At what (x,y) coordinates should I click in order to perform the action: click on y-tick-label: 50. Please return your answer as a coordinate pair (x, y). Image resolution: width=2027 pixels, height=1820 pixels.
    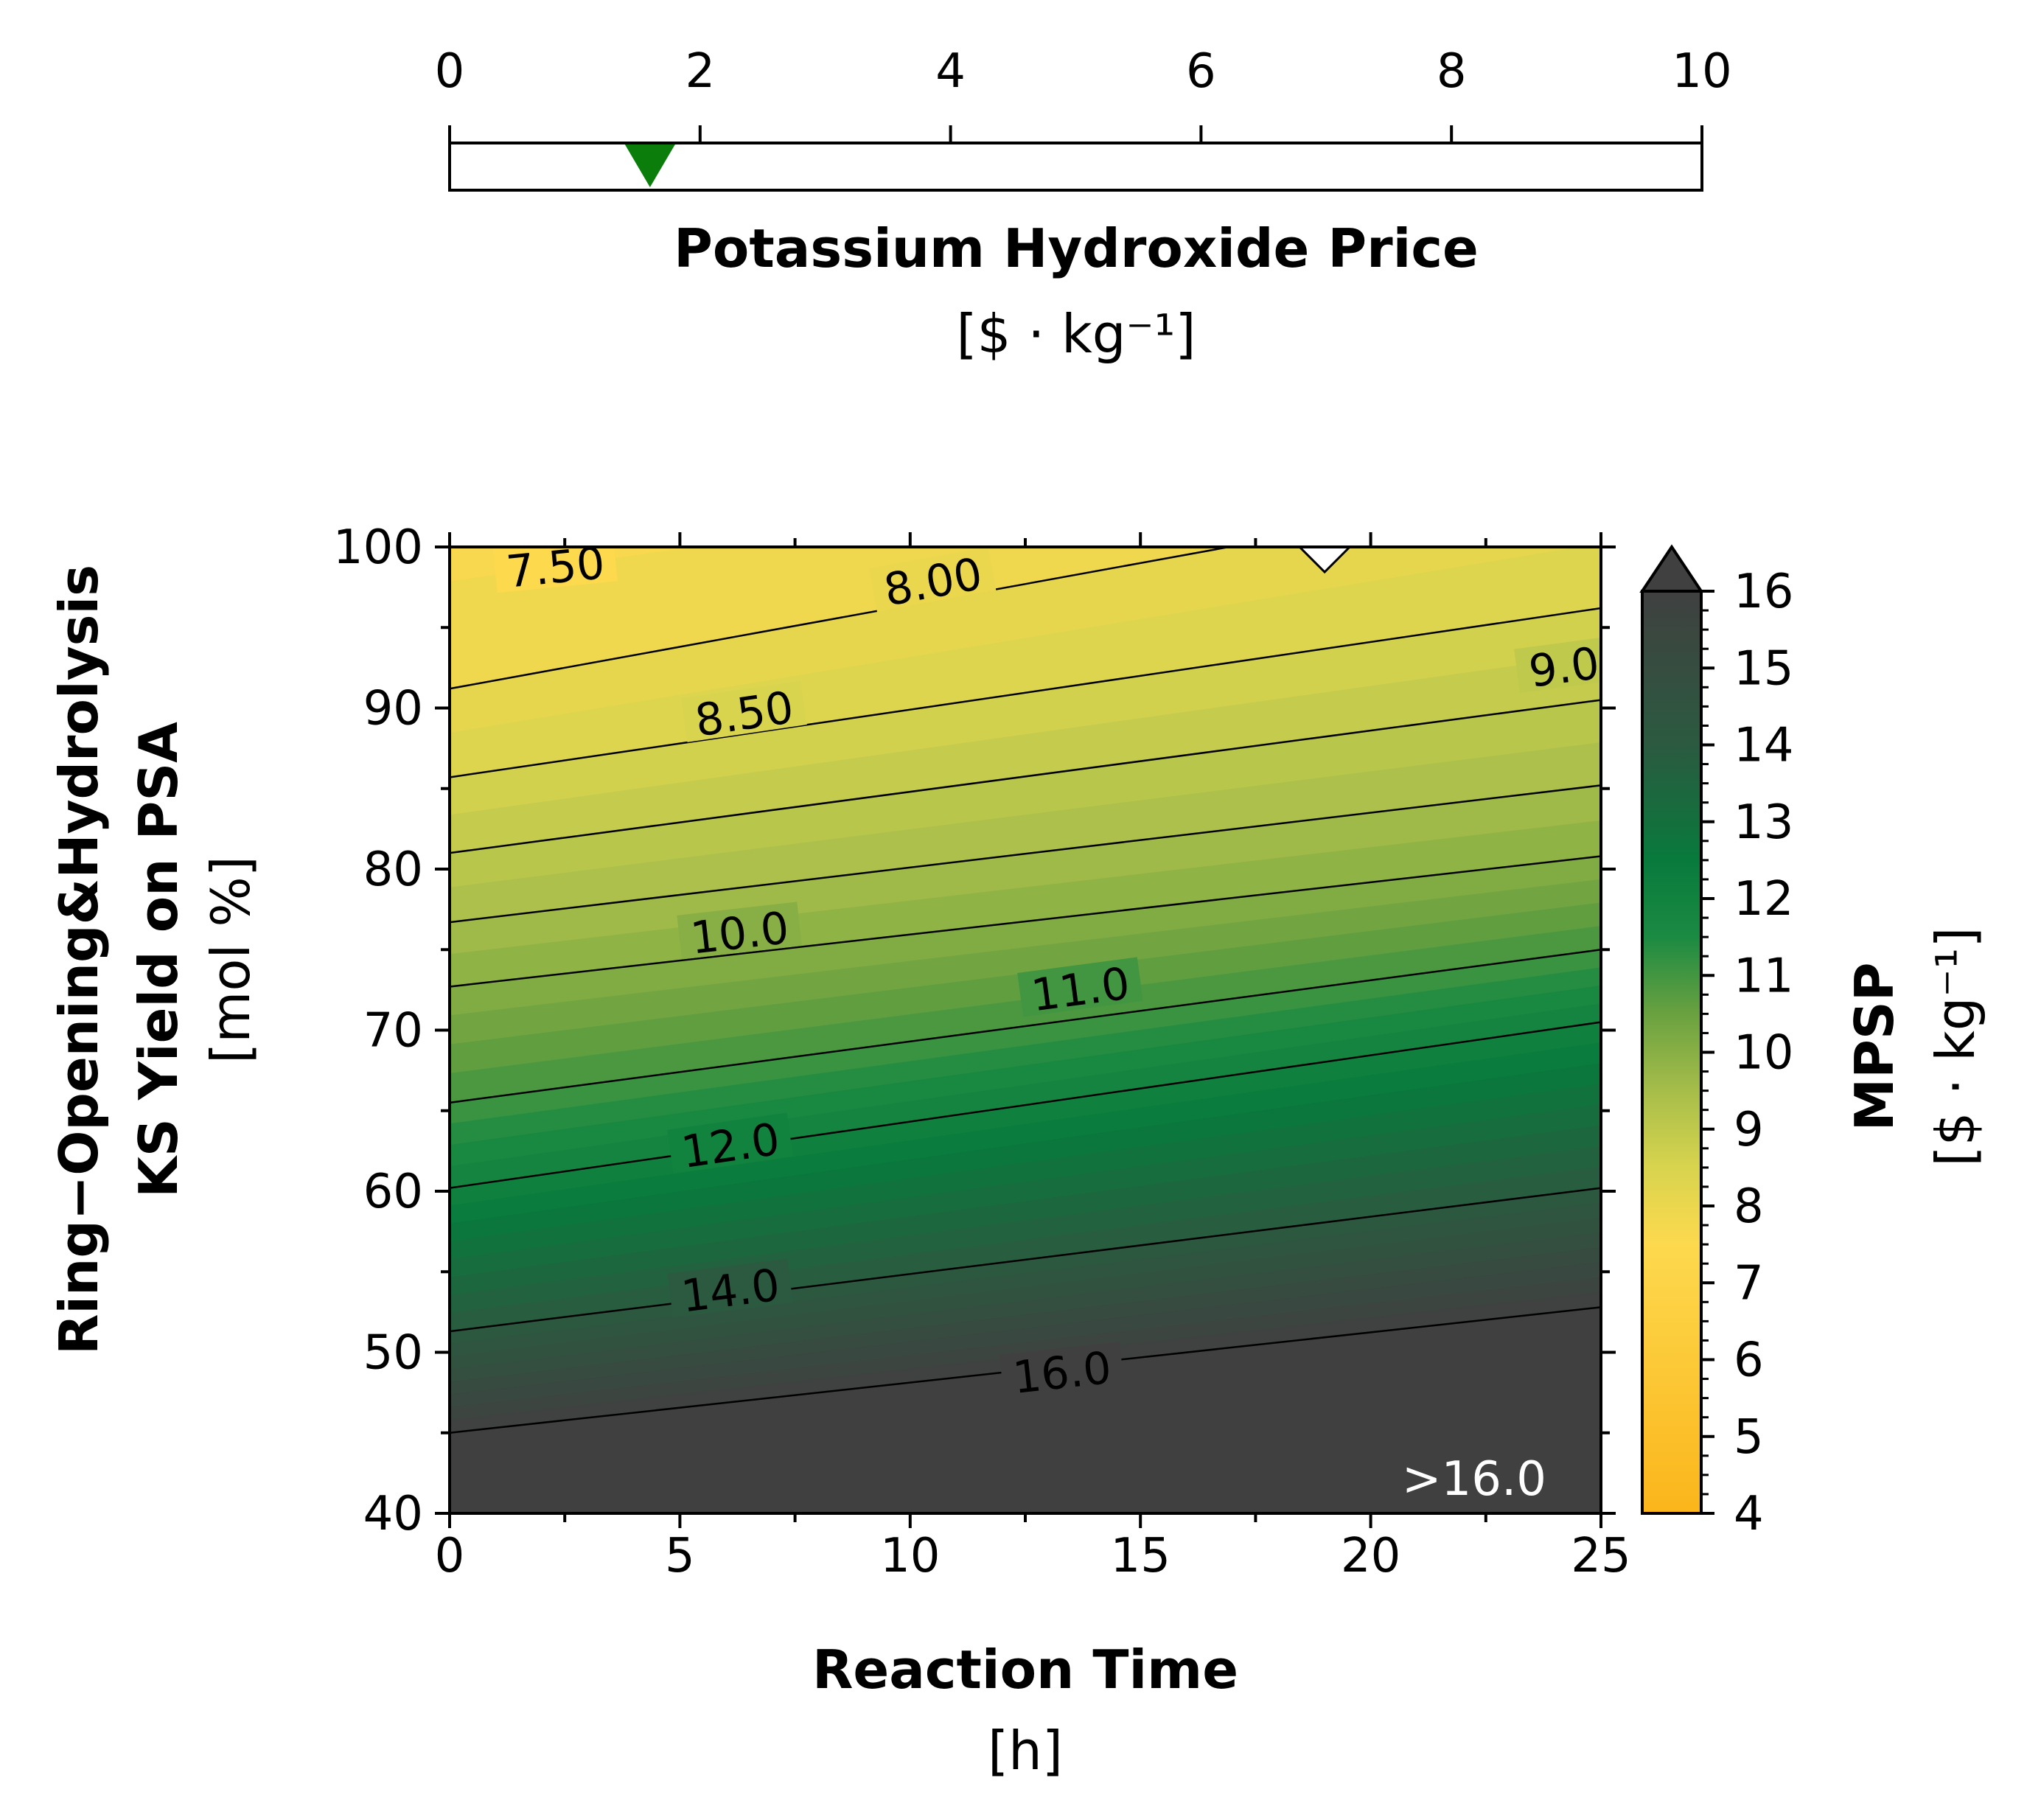
    Looking at the image, I should click on (393, 1354).